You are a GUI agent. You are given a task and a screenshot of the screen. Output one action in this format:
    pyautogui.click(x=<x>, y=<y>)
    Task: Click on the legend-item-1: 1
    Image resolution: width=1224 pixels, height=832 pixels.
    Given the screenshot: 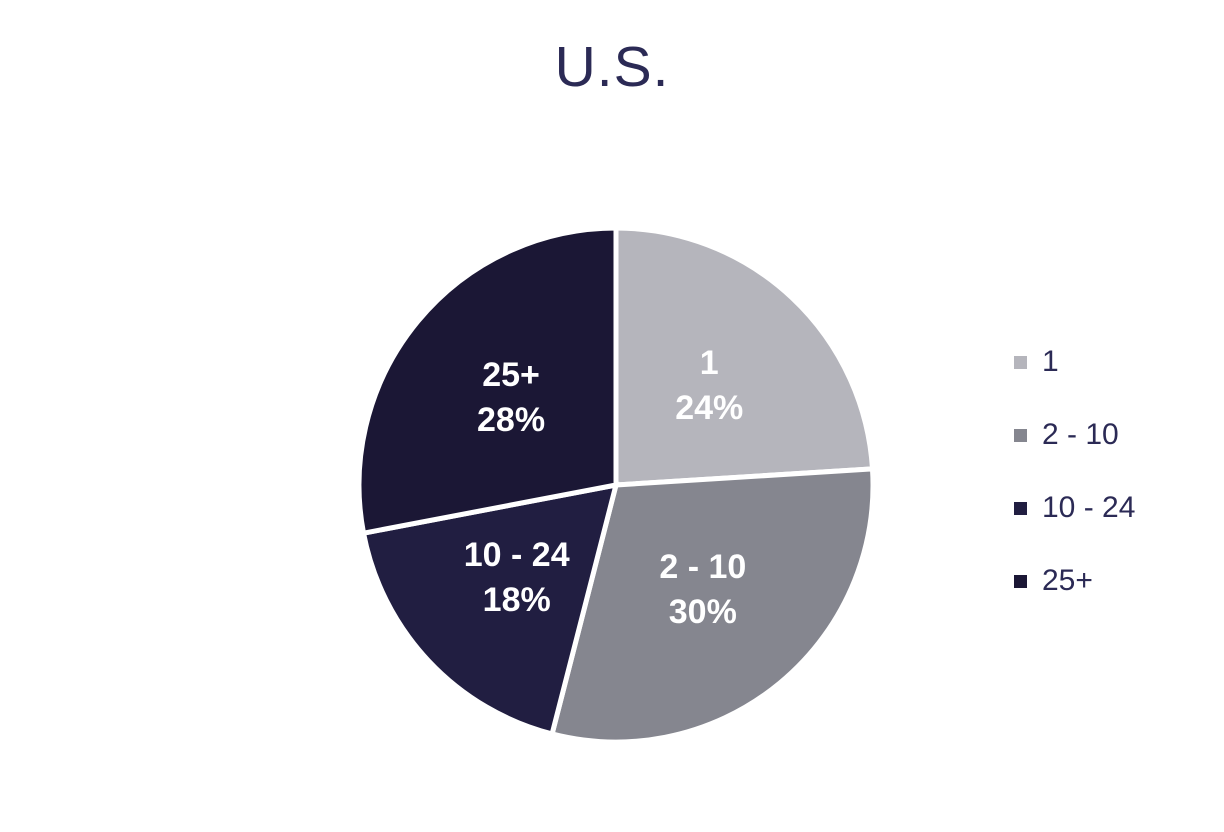 What is the action you would take?
    pyautogui.click(x=1074, y=361)
    